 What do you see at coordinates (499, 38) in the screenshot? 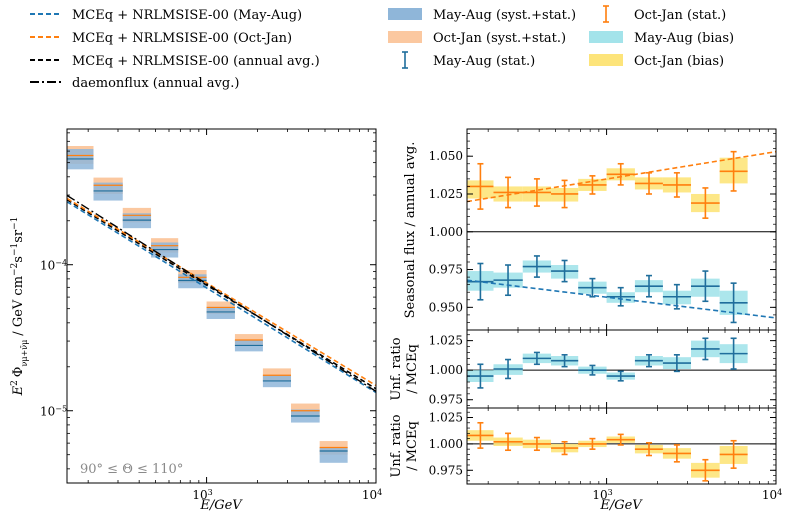
I see `legend-label: Oct-Jan (syst.+stat.)` at bounding box center [499, 38].